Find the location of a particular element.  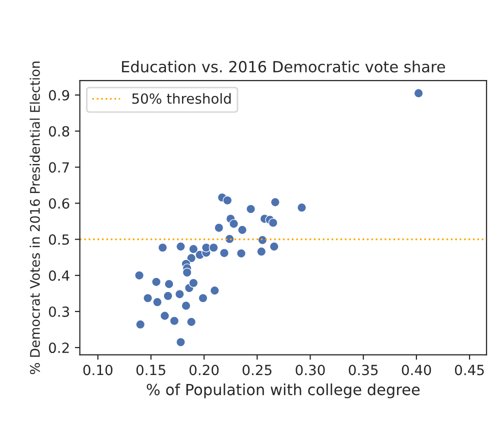

x-tick-label: 0.35 is located at coordinates (363, 370).